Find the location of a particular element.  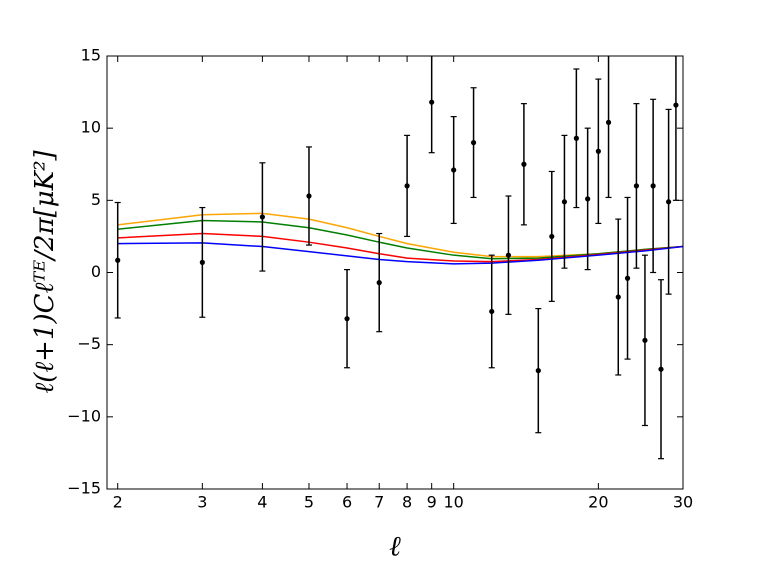

x-tick-label: 6 is located at coordinates (347, 502).